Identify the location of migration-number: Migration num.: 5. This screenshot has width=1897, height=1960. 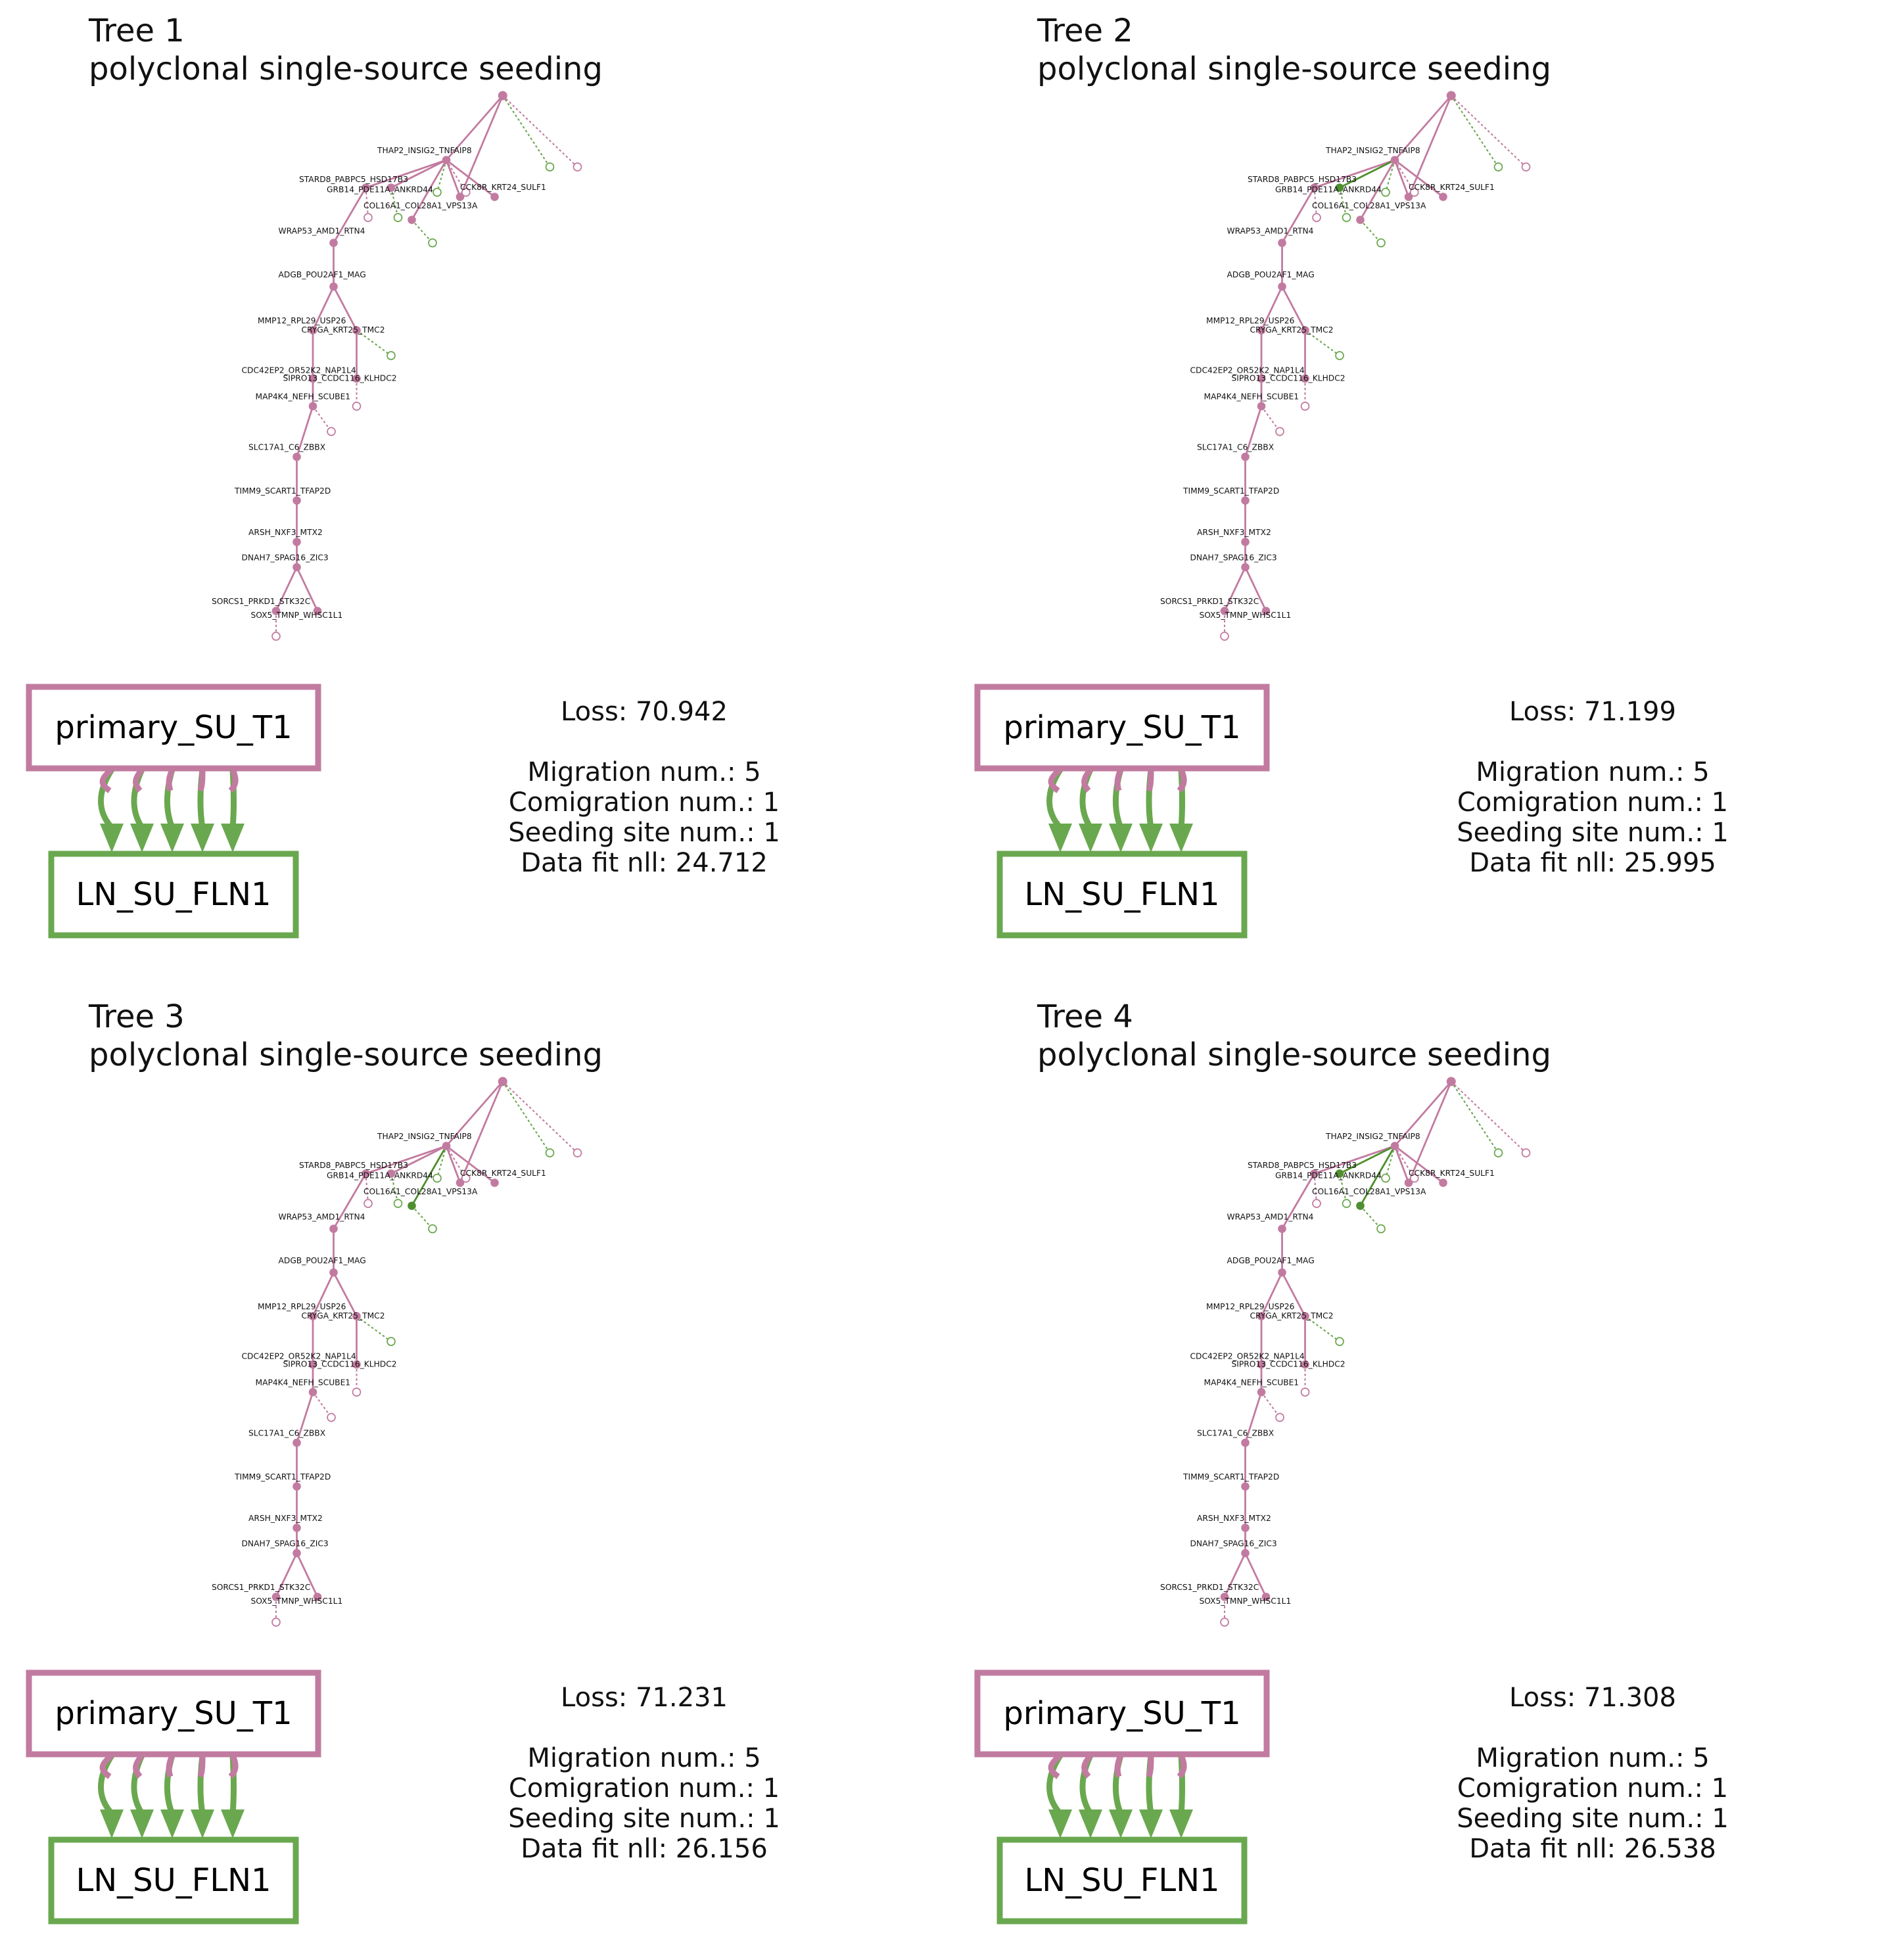
(644, 1758).